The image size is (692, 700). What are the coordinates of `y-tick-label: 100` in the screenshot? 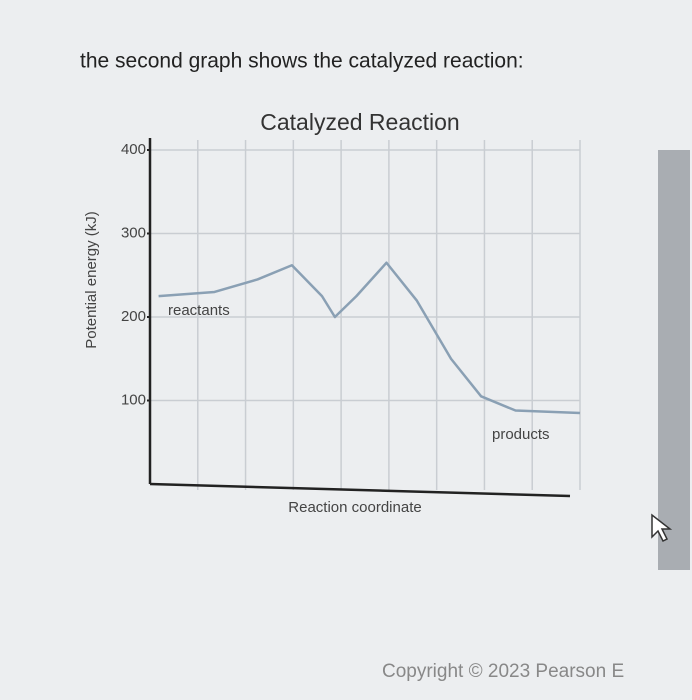 It's located at (133, 399).